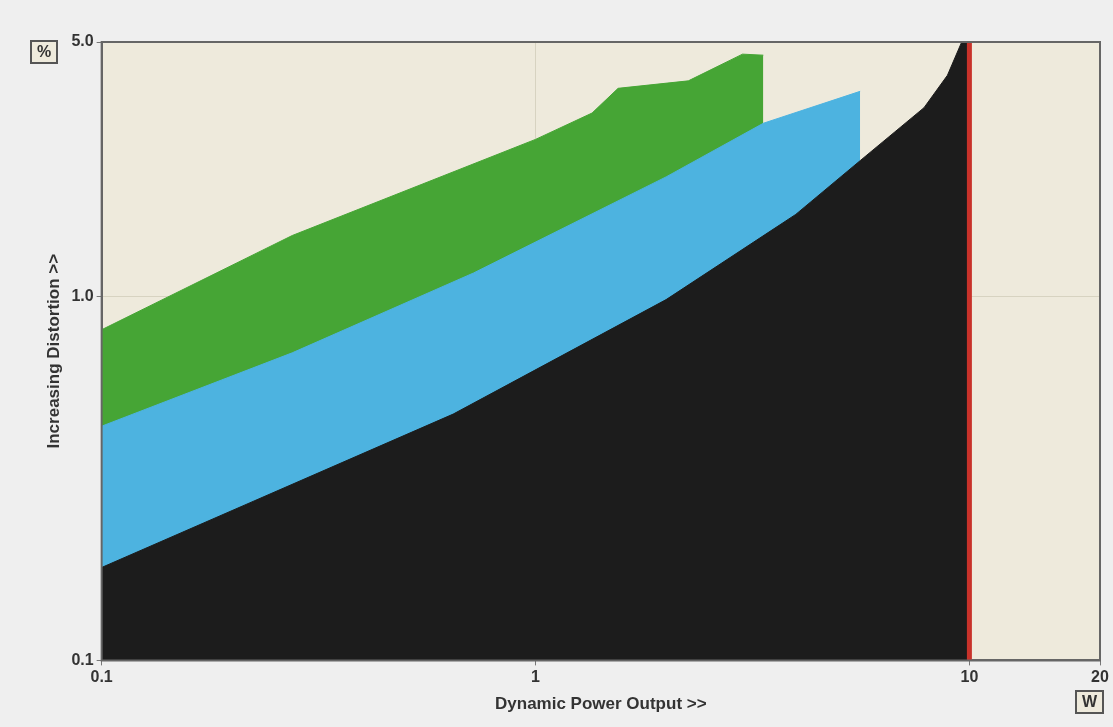 The width and height of the screenshot is (1113, 727). Describe the element at coordinates (969, 677) in the screenshot. I see `x-tick-label: 10` at that location.